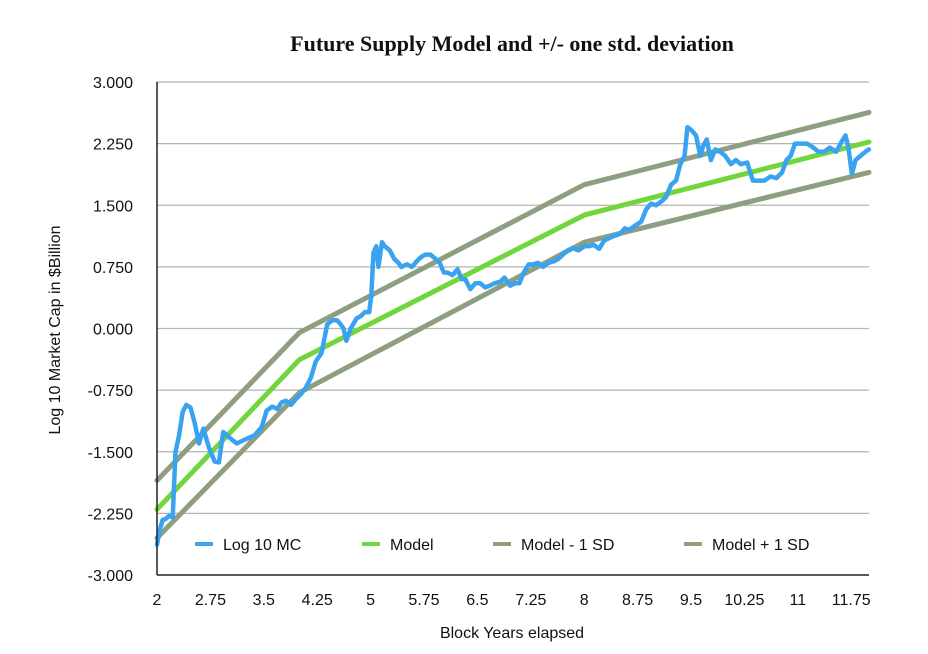  What do you see at coordinates (512, 633) in the screenshot?
I see `x-axis-label: Block Years elapsed` at bounding box center [512, 633].